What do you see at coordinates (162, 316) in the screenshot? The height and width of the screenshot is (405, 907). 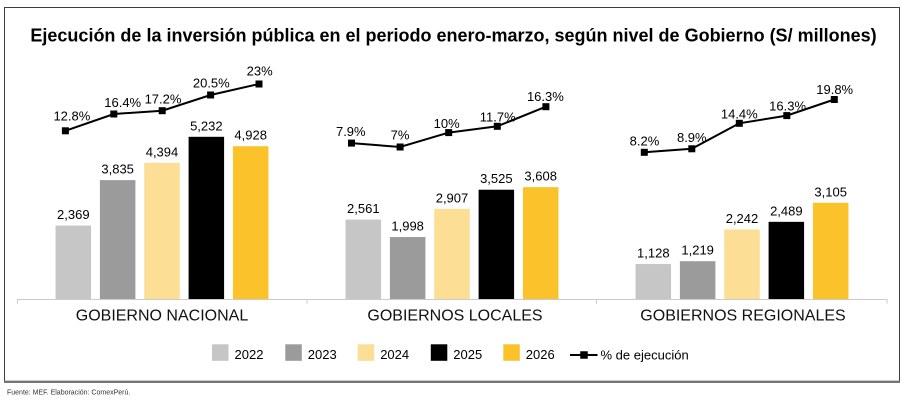 I see `svg-text: GOBIERNO NACIONAL` at bounding box center [162, 316].